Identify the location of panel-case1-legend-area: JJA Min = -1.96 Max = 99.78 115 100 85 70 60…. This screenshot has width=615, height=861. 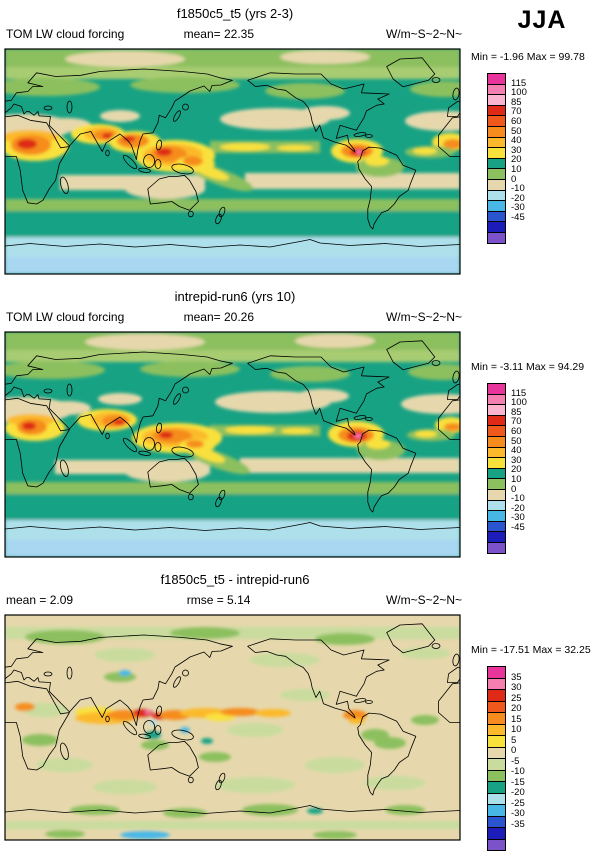
(540, 123).